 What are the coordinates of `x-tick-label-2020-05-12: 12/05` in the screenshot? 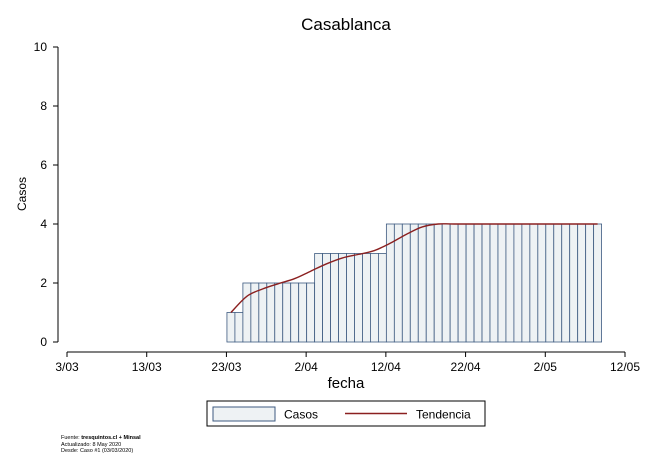 It's located at (625, 367).